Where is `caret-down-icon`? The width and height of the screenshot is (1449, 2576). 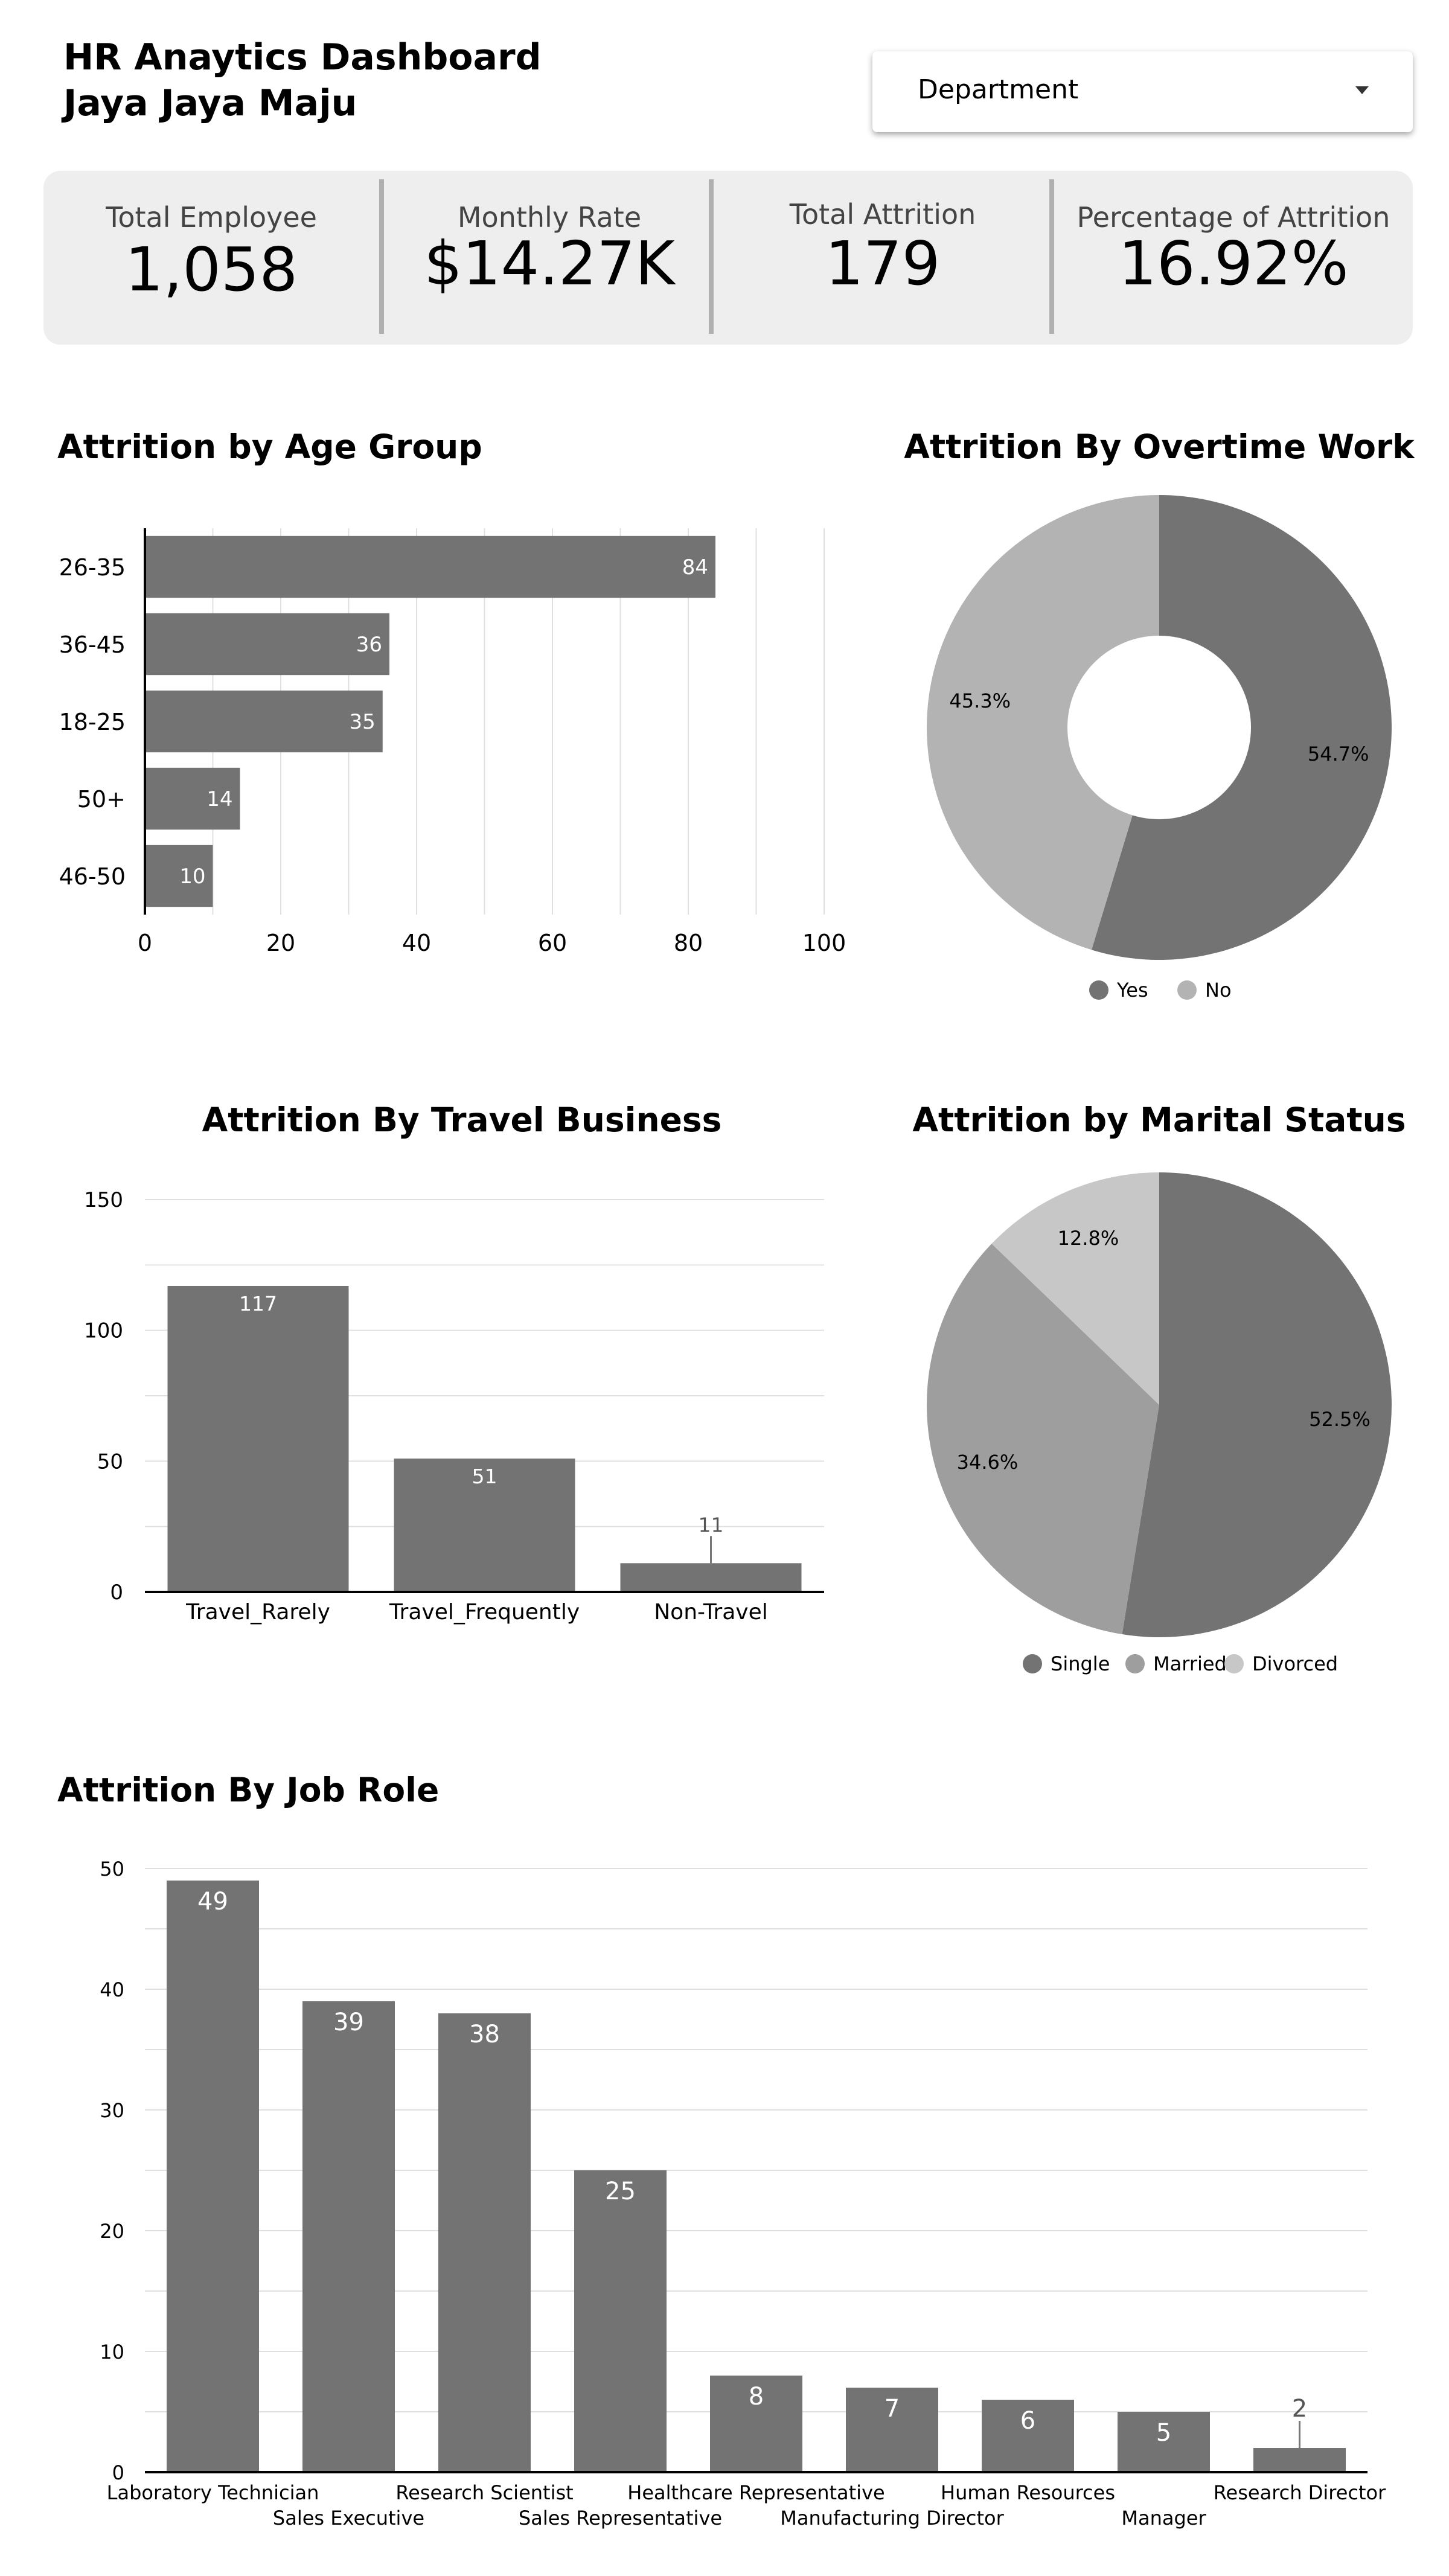
caret-down-icon is located at coordinates (1362, 90).